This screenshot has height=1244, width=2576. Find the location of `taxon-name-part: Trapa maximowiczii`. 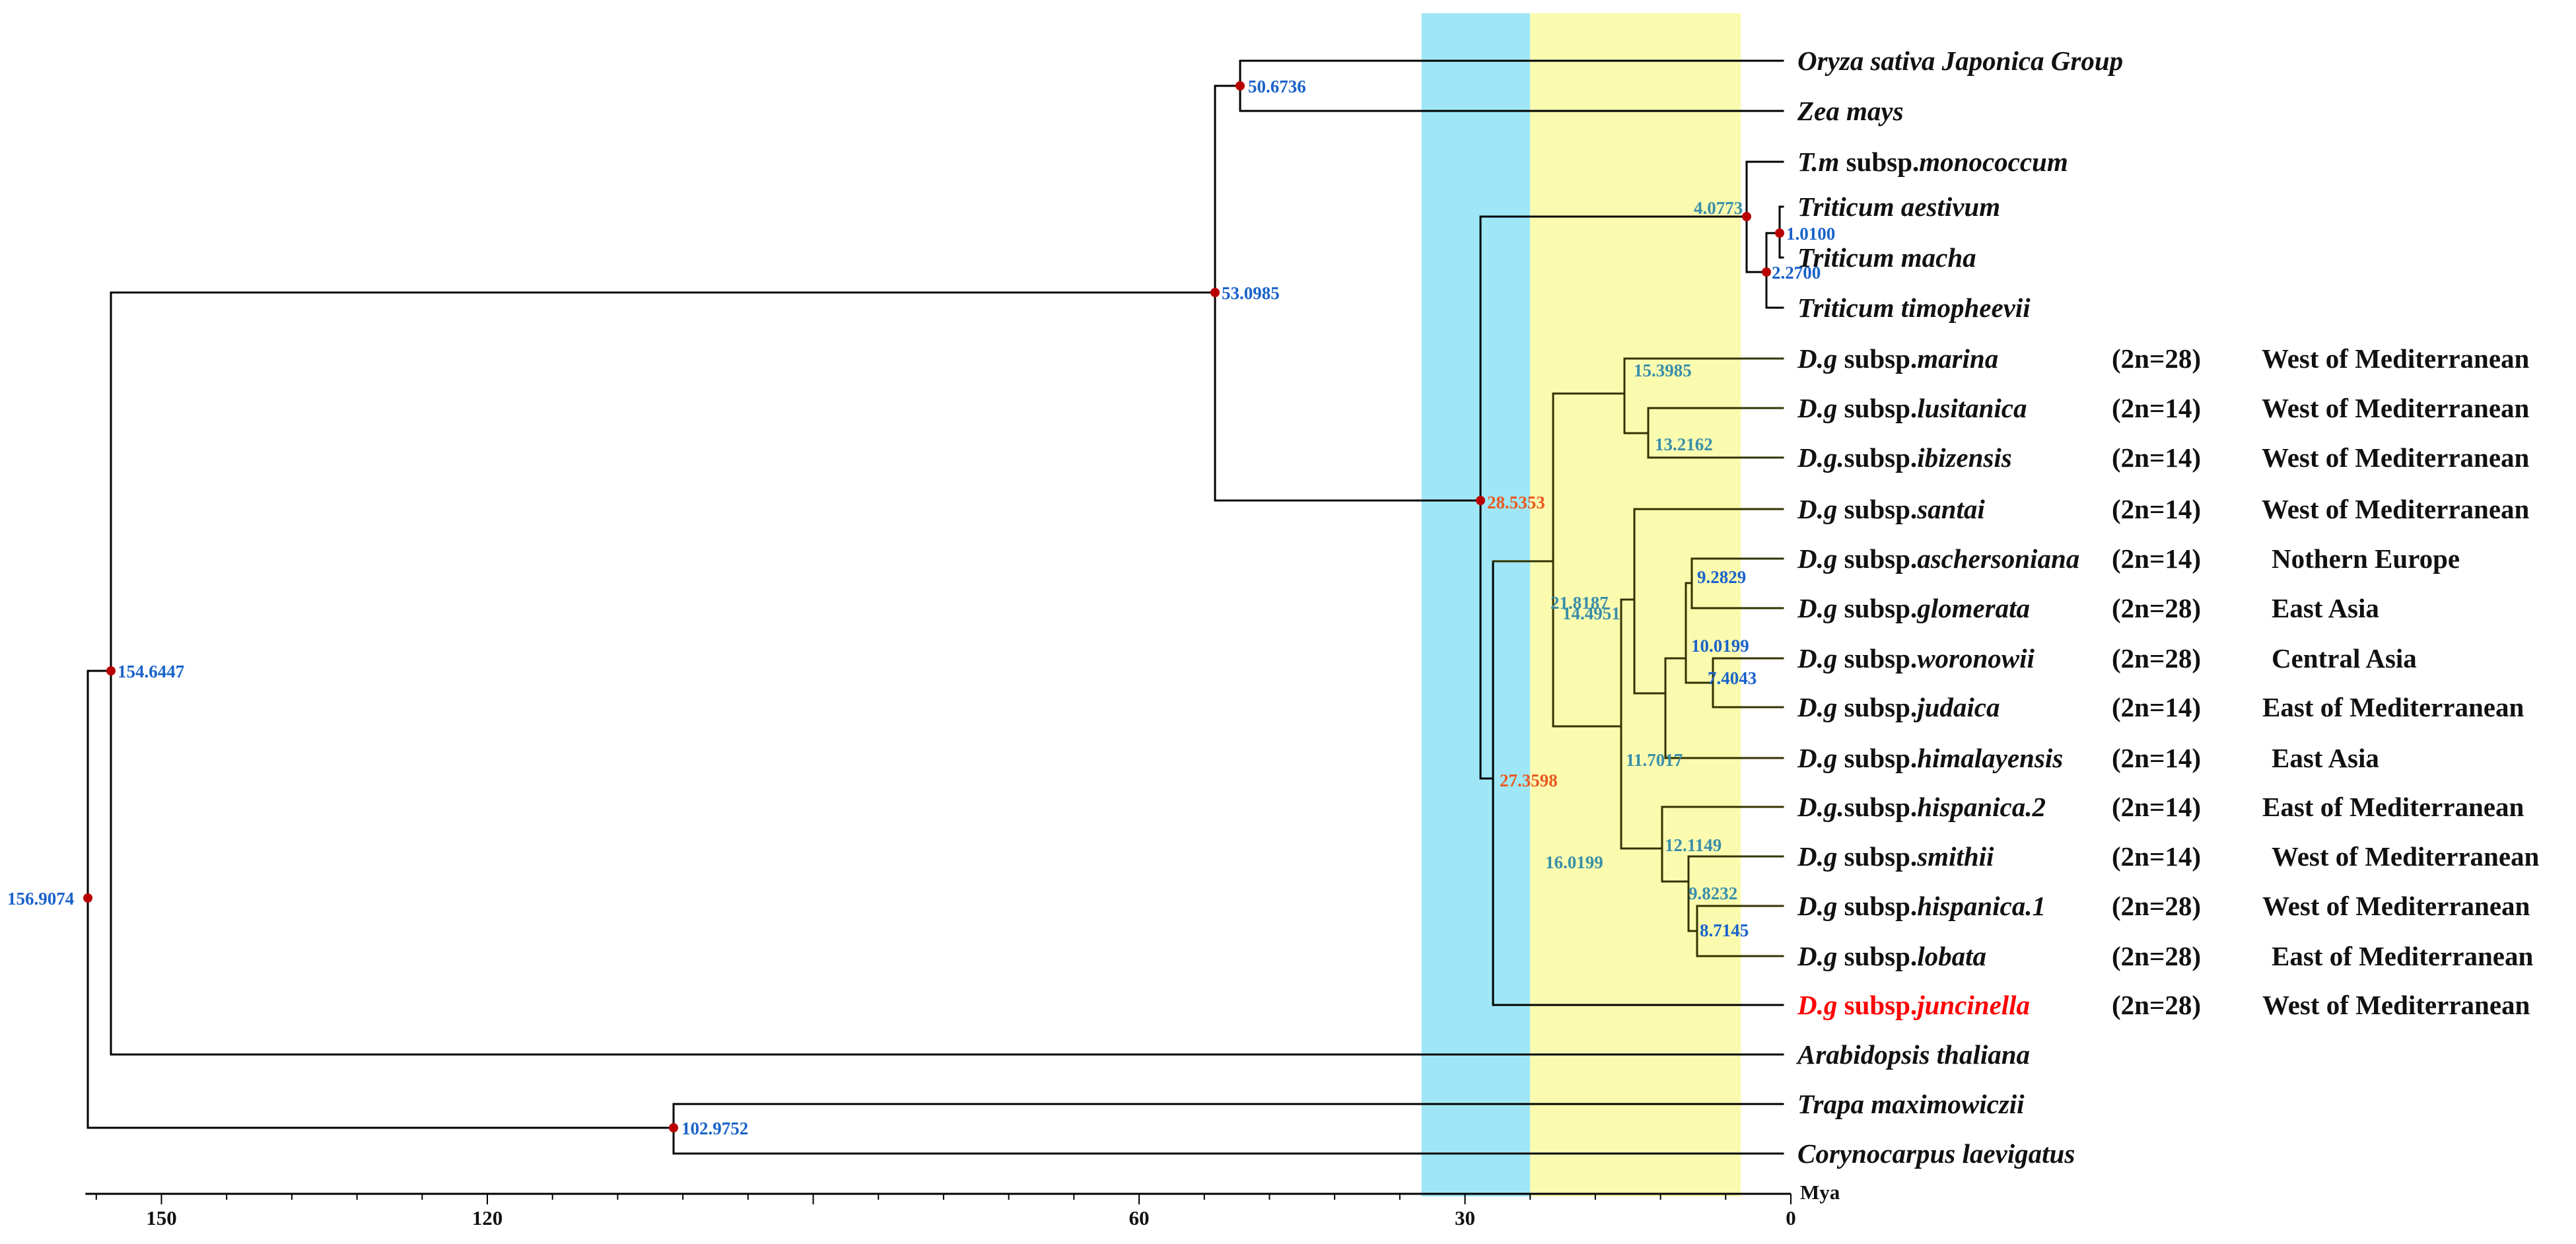

taxon-name-part: Trapa maximowiczii is located at coordinates (1911, 1104).